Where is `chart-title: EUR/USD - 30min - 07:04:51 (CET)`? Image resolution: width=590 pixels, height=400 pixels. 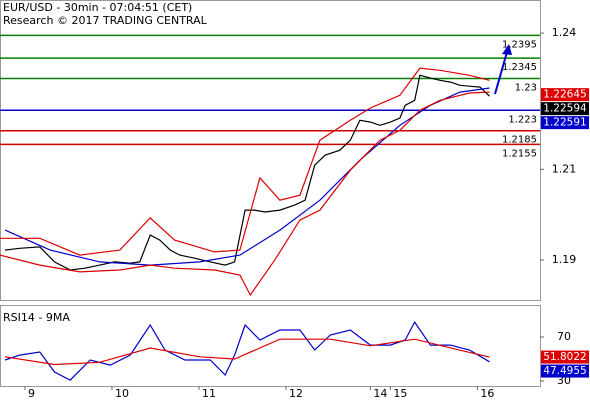
chart-title: EUR/USD - 30min - 07:04:51 (CET) is located at coordinates (97, 7).